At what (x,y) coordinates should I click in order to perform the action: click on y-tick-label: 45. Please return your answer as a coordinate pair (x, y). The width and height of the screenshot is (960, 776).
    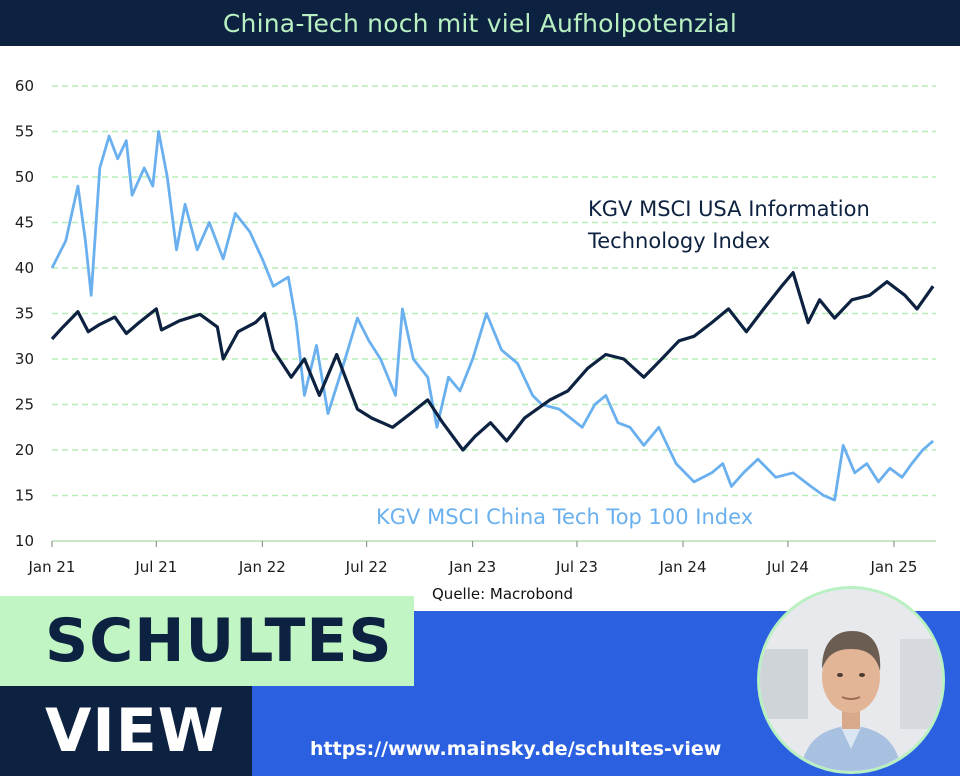
    Looking at the image, I should click on (24, 223).